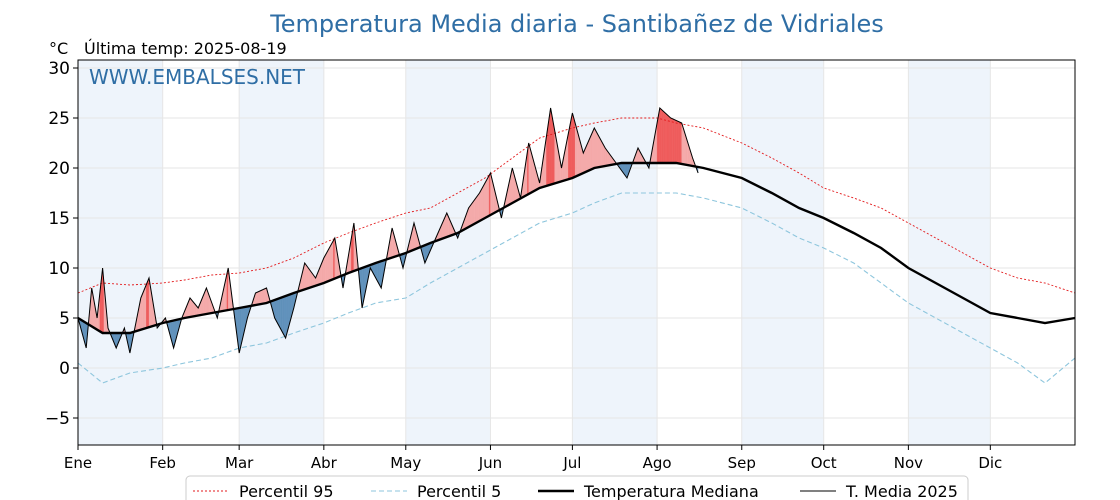  What do you see at coordinates (59, 169) in the screenshot?
I see `y-tick-label: 20` at bounding box center [59, 169].